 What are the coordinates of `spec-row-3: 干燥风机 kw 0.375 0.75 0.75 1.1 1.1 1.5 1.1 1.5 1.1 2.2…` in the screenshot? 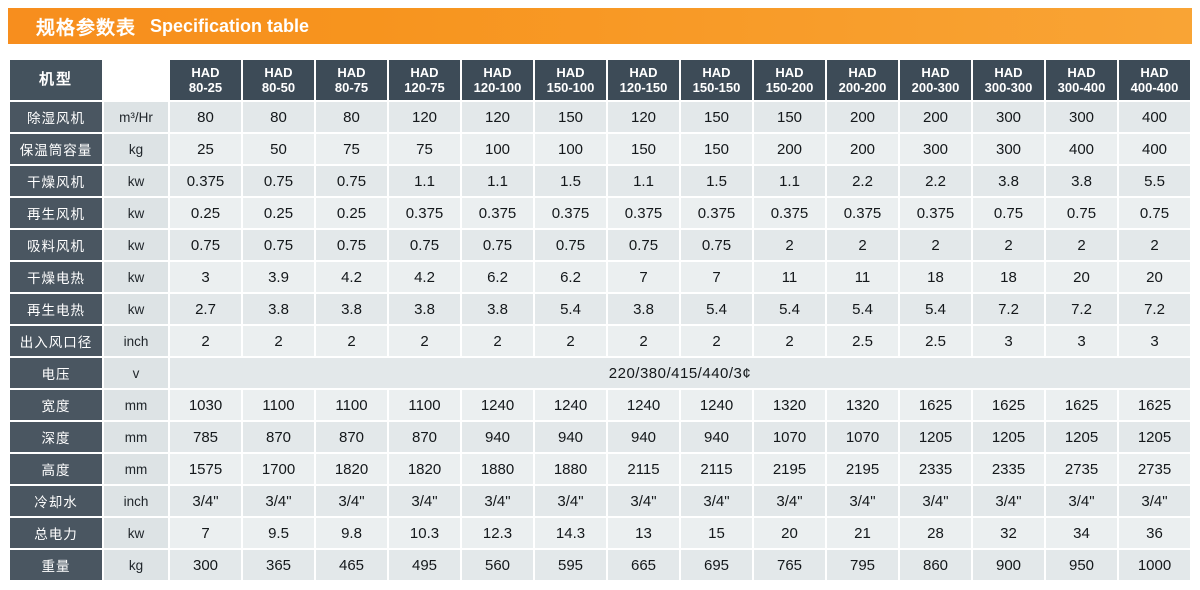 It's located at (600, 181).